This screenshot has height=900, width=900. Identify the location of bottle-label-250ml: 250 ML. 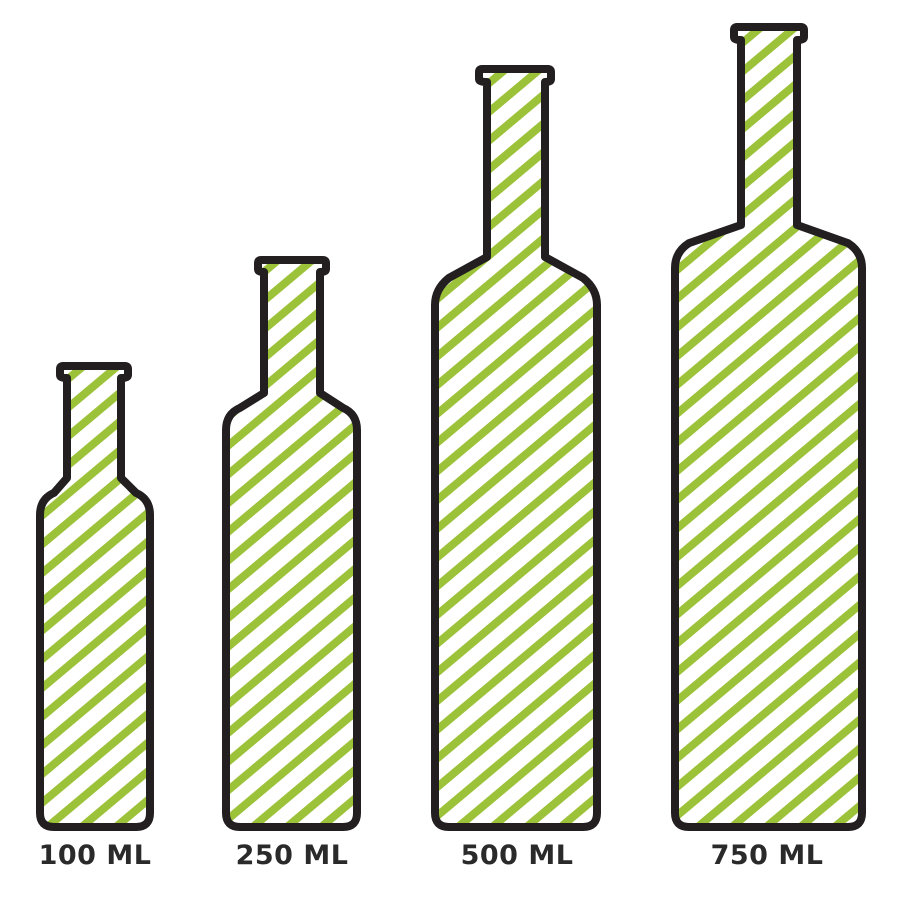
(292, 855).